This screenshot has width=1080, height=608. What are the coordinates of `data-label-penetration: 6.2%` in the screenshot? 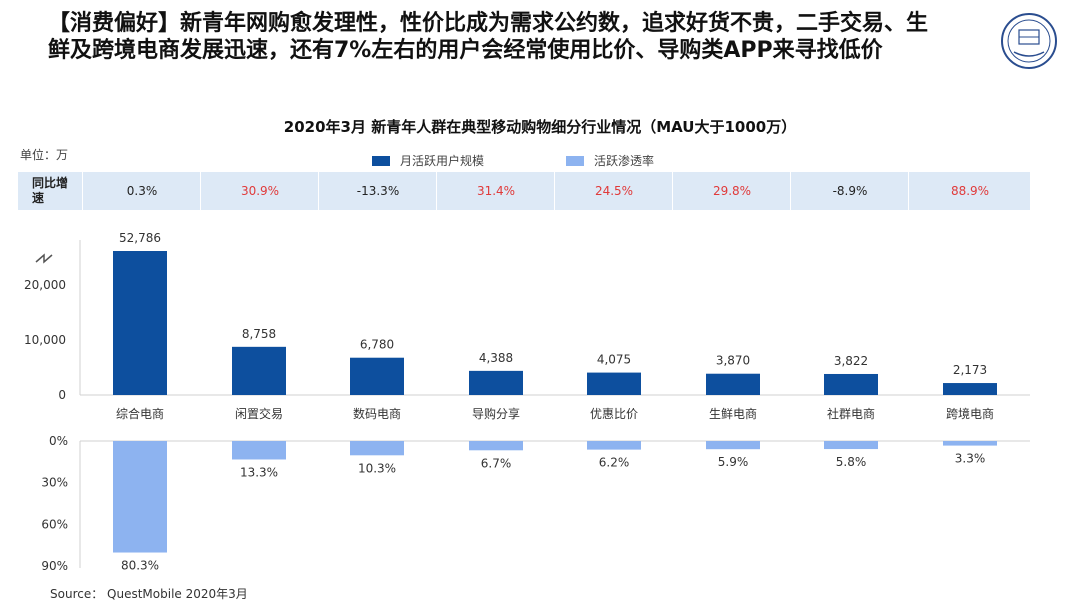 It's located at (614, 463).